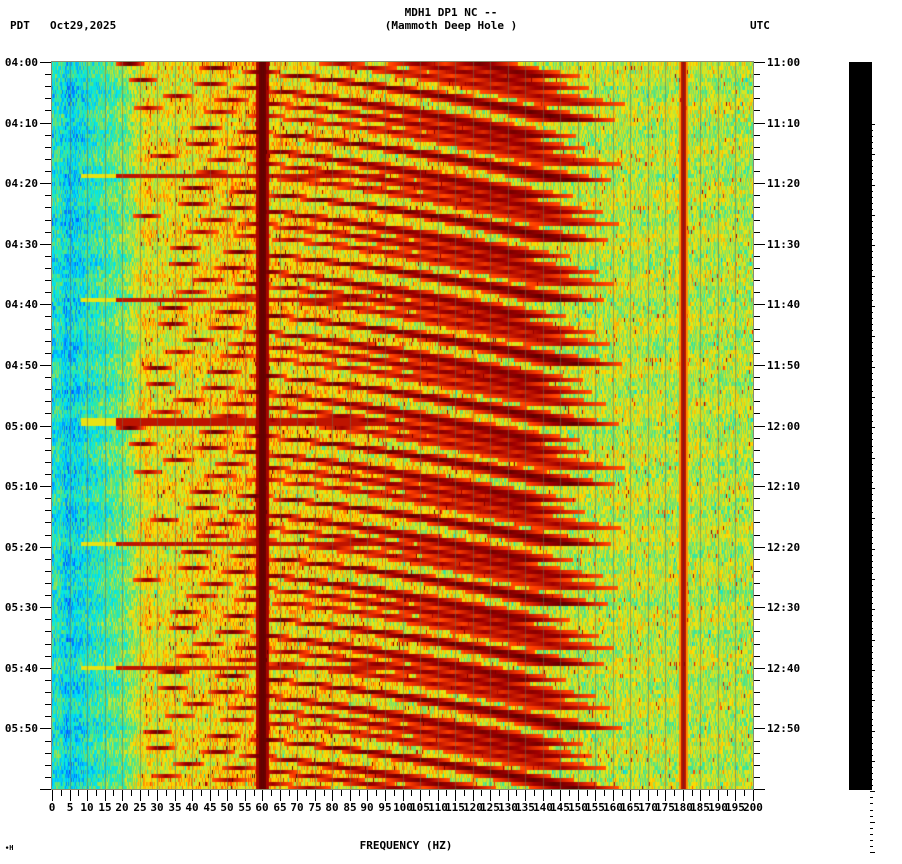  Describe the element at coordinates (753, 807) in the screenshot. I see `freq-label: 200` at that location.